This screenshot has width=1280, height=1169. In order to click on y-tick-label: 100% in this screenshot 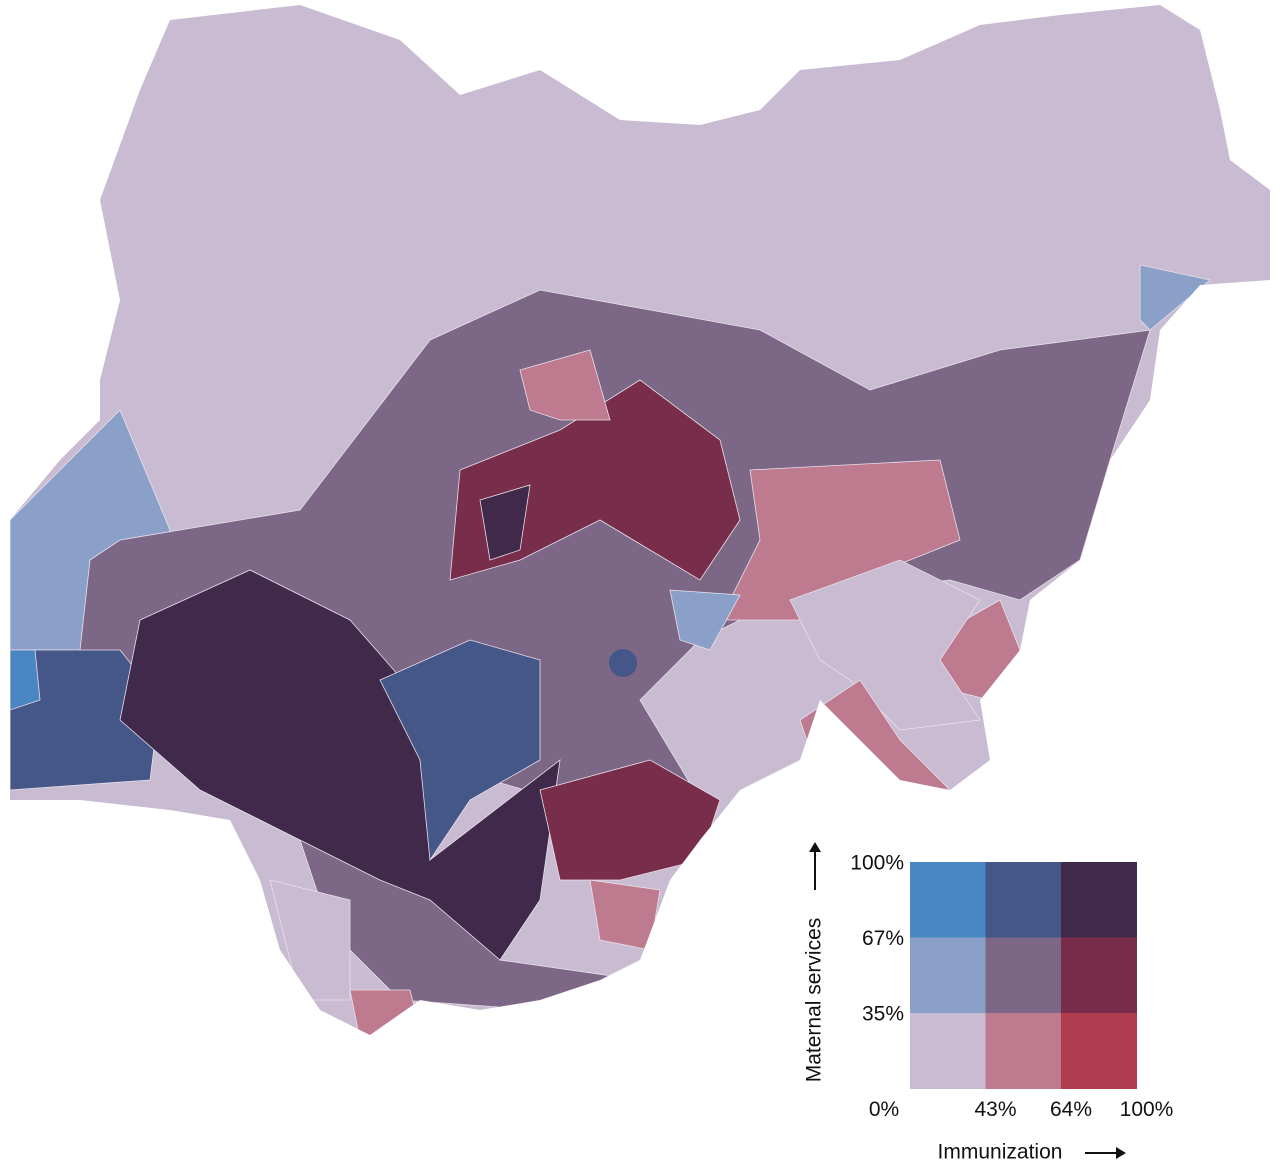, I will do `click(877, 863)`.